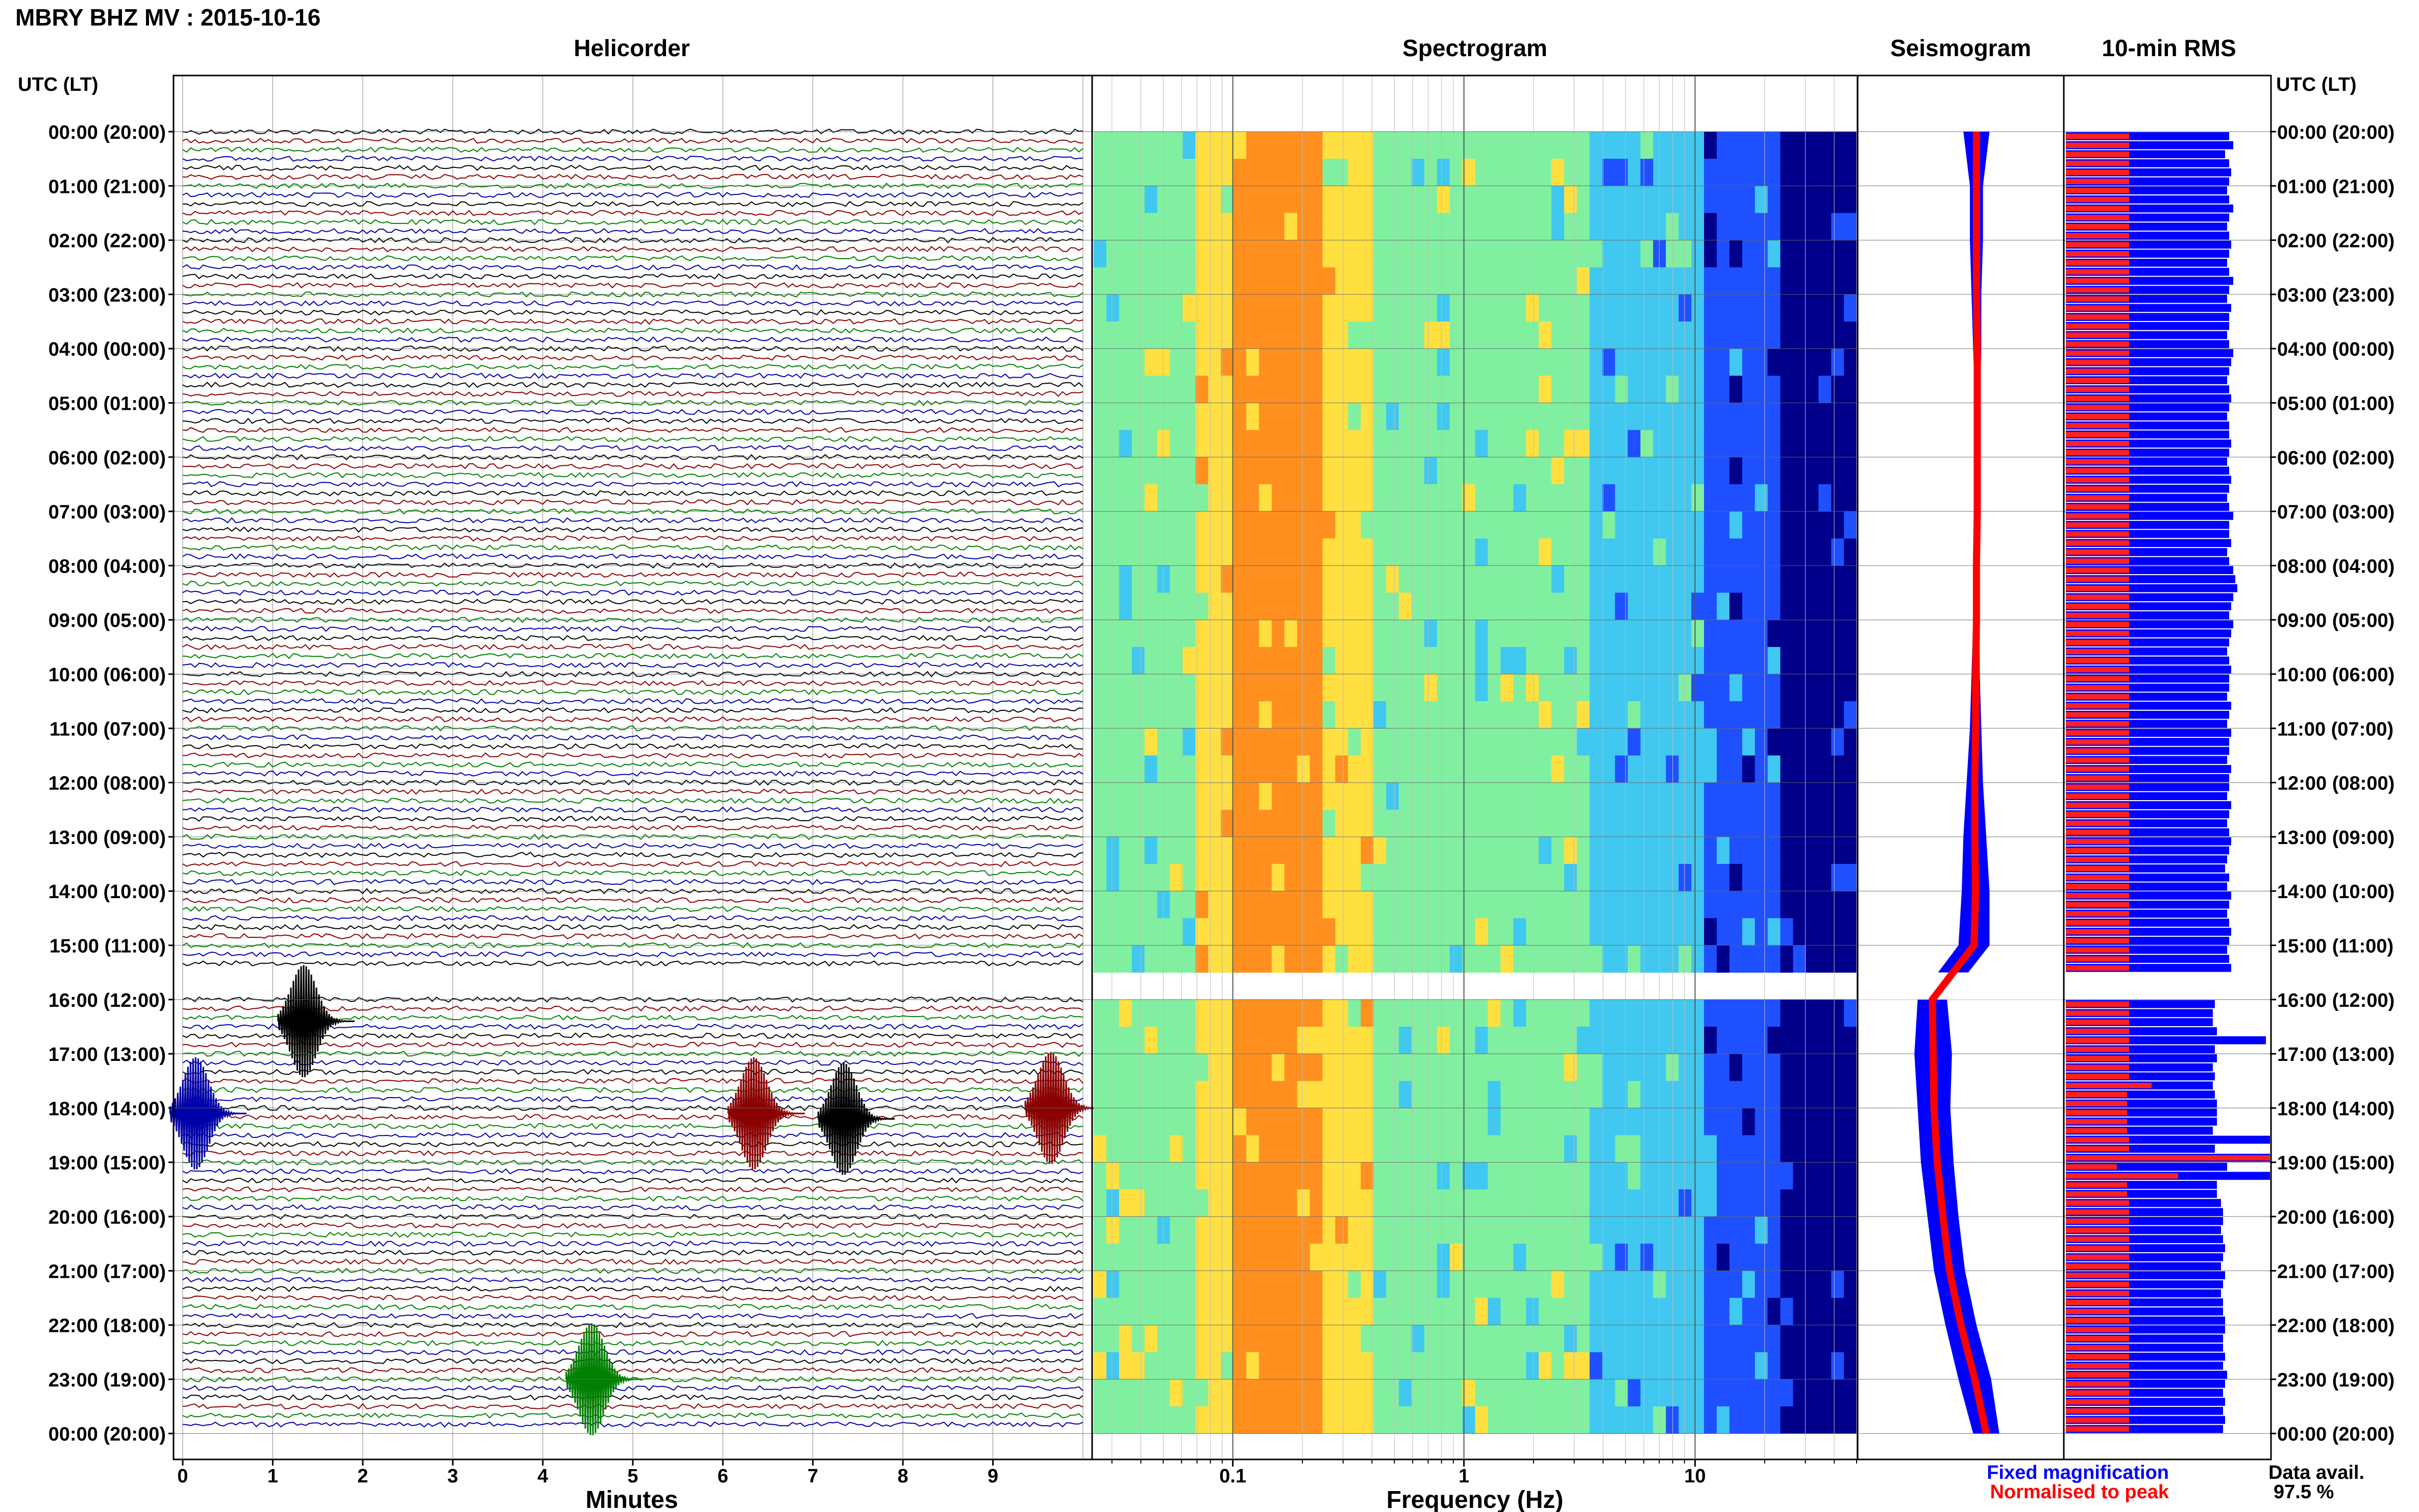 Image resolution: width=2419 pixels, height=1512 pixels. Describe the element at coordinates (1959, 783) in the screenshot. I see `seismogram-normalised-trace` at that location.